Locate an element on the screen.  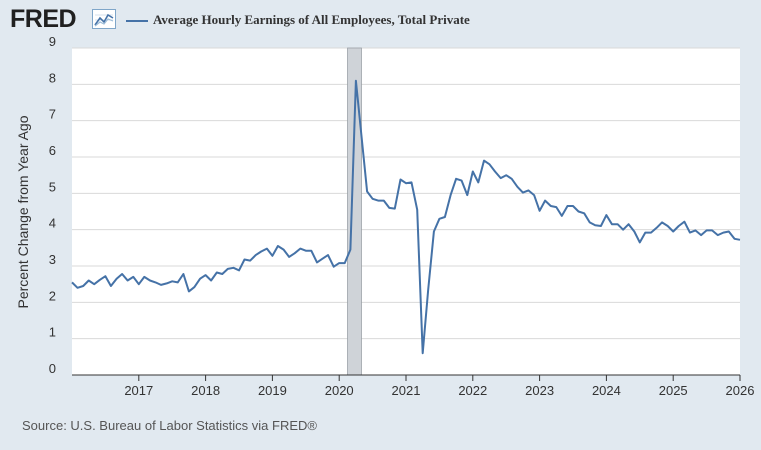
x-tick-label: 2021 is located at coordinates (406, 390).